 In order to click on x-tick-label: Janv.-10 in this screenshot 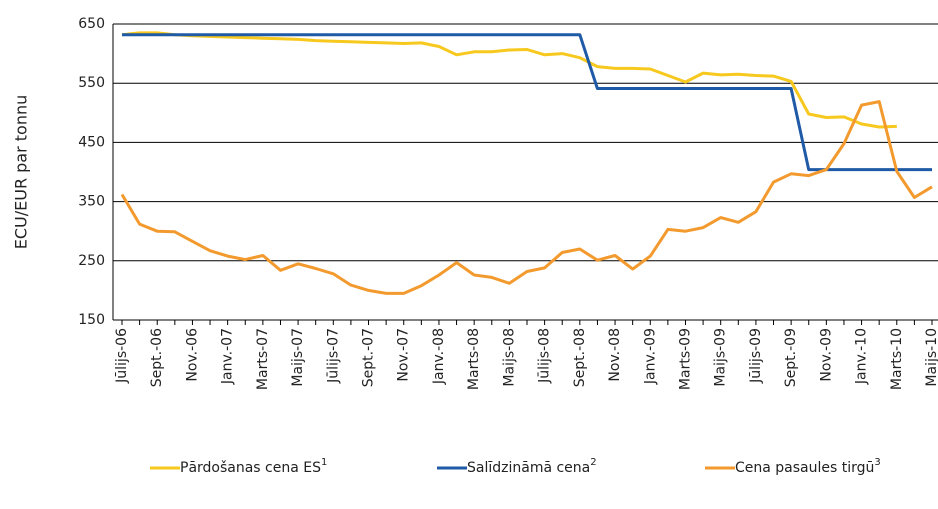, I will do `click(862, 356)`.